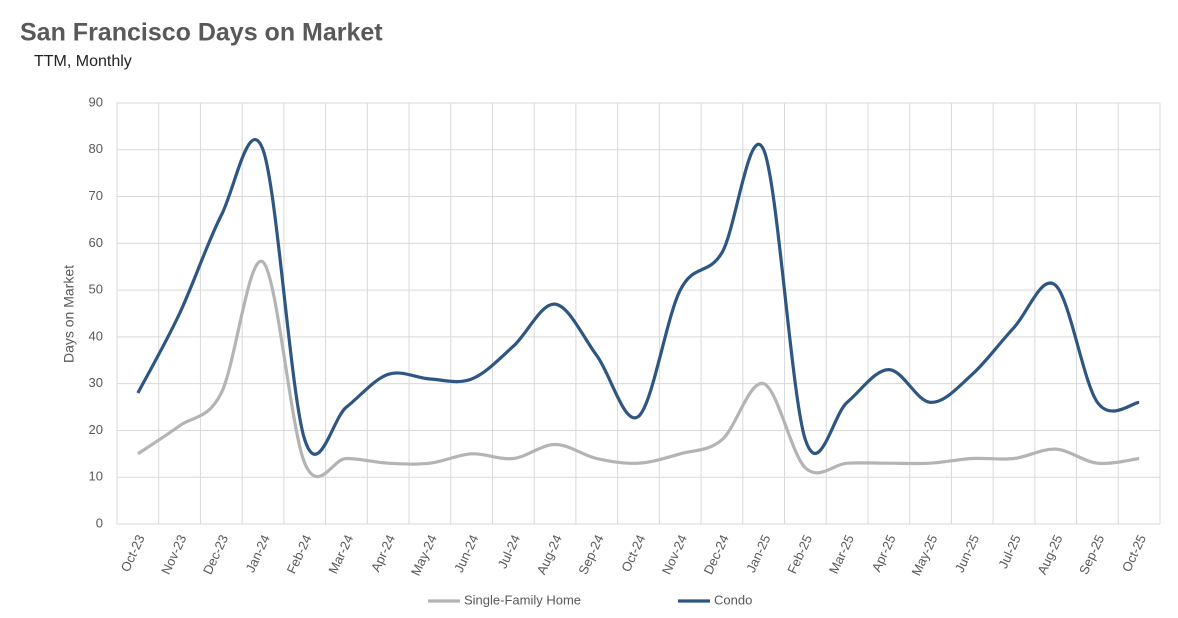 This screenshot has width=1178, height=618. What do you see at coordinates (715, 554) in the screenshot?
I see `x-tick-label: Dec-24` at bounding box center [715, 554].